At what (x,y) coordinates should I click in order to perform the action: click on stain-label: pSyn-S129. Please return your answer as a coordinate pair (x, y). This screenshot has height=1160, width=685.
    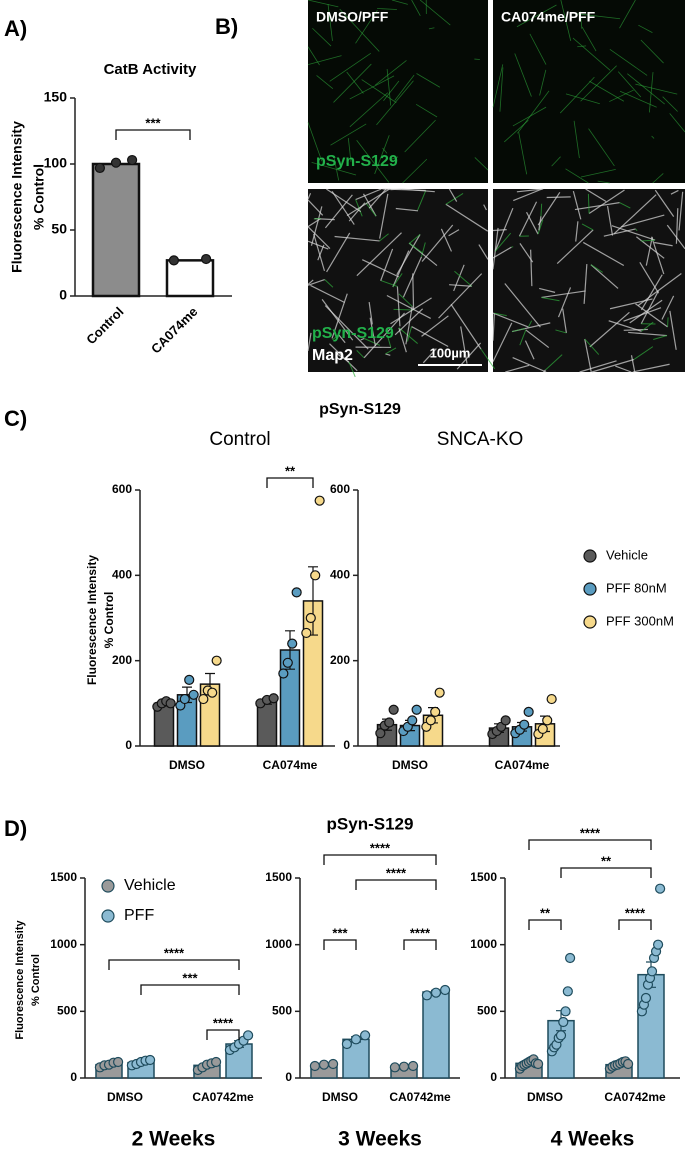
    Looking at the image, I should click on (357, 161).